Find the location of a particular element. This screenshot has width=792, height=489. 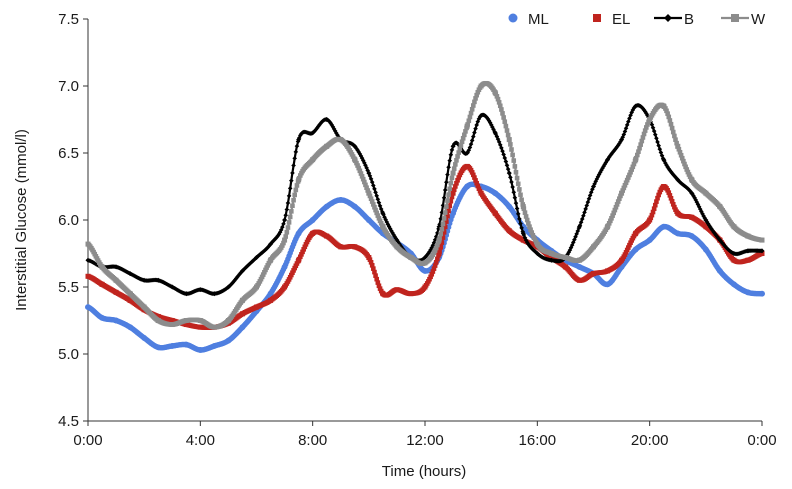

legend-marker-b is located at coordinates (668, 18).